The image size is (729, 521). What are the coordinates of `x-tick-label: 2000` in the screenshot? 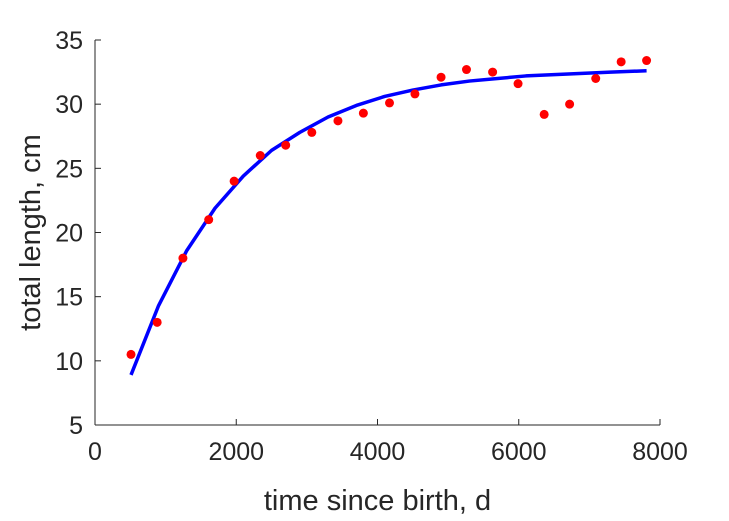 It's located at (236, 452).